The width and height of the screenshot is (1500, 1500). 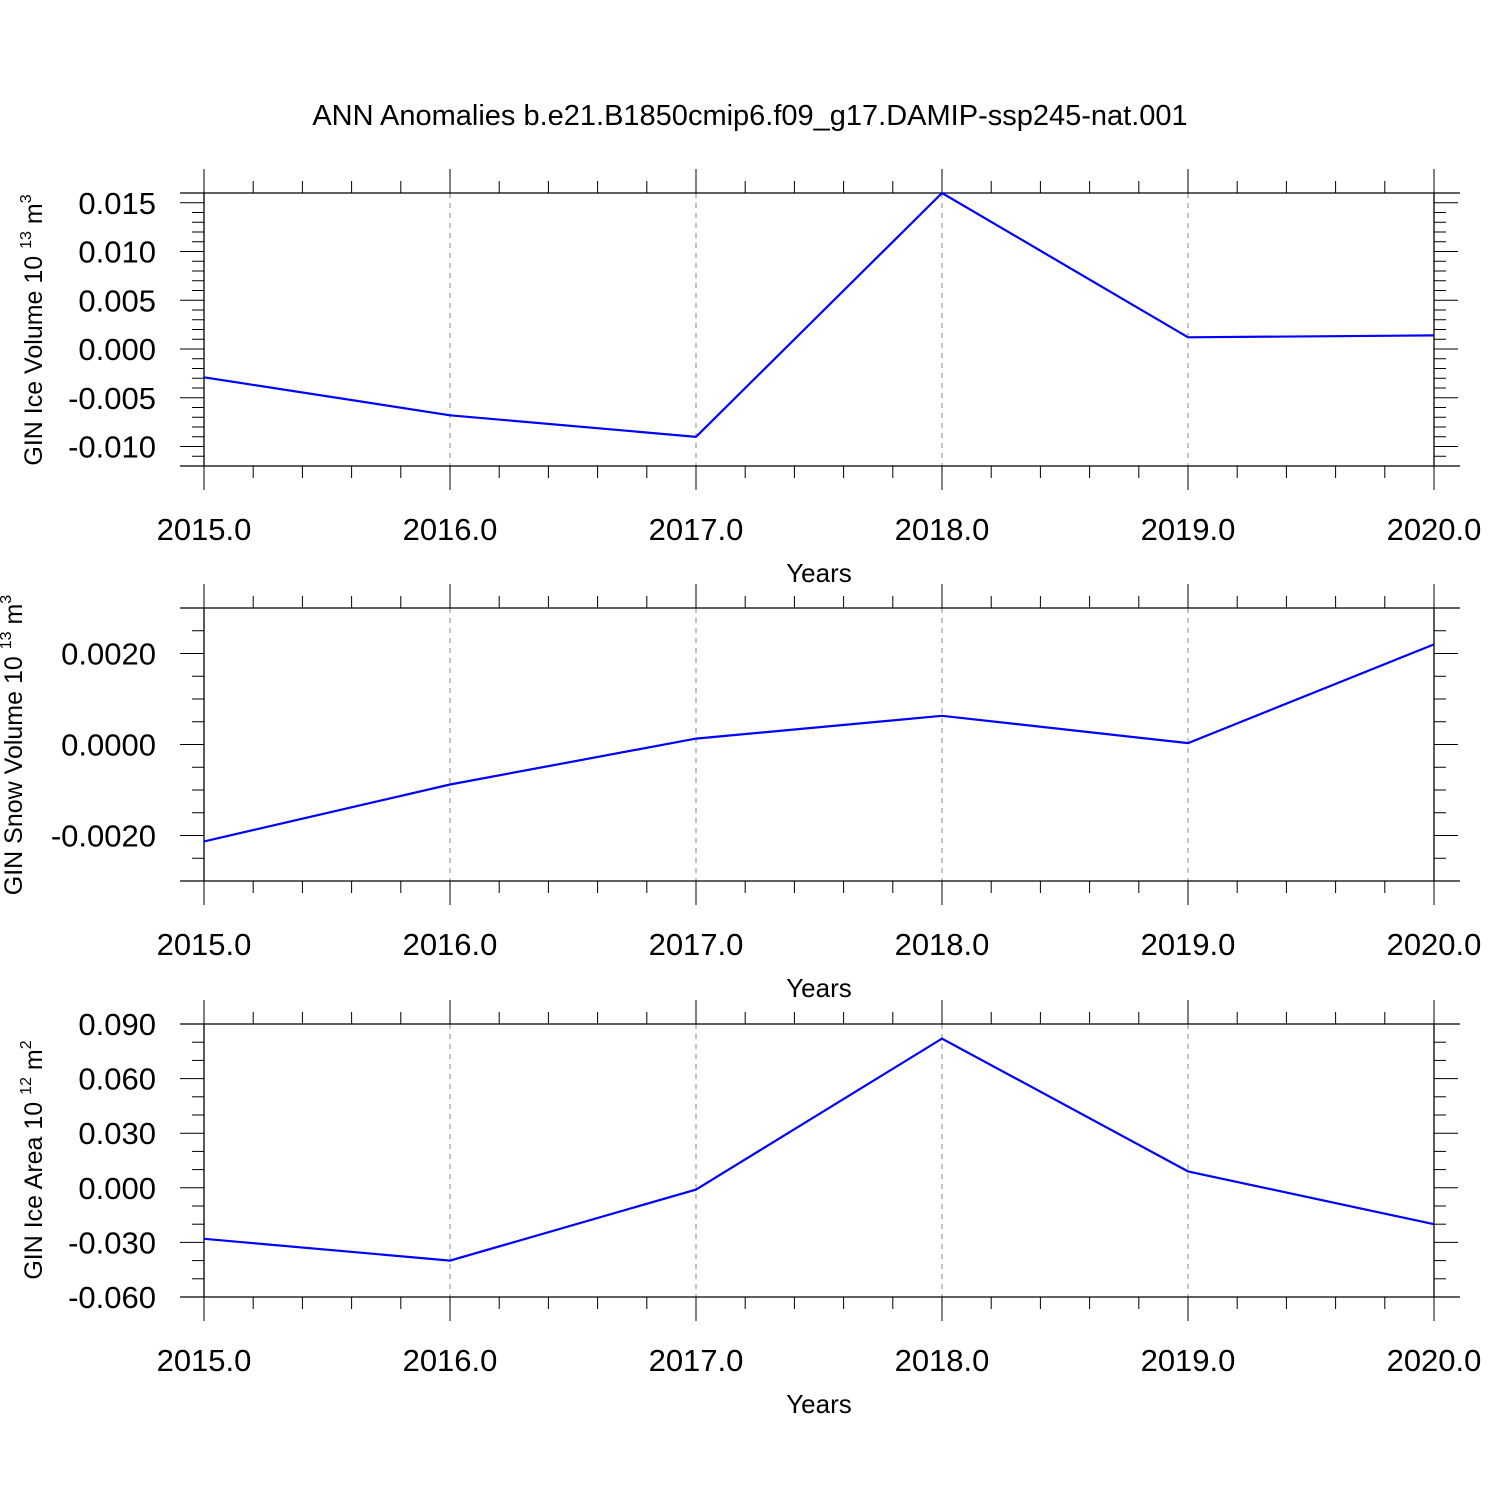 I want to click on y-tick-label: -0.060, so click(x=112, y=1297).